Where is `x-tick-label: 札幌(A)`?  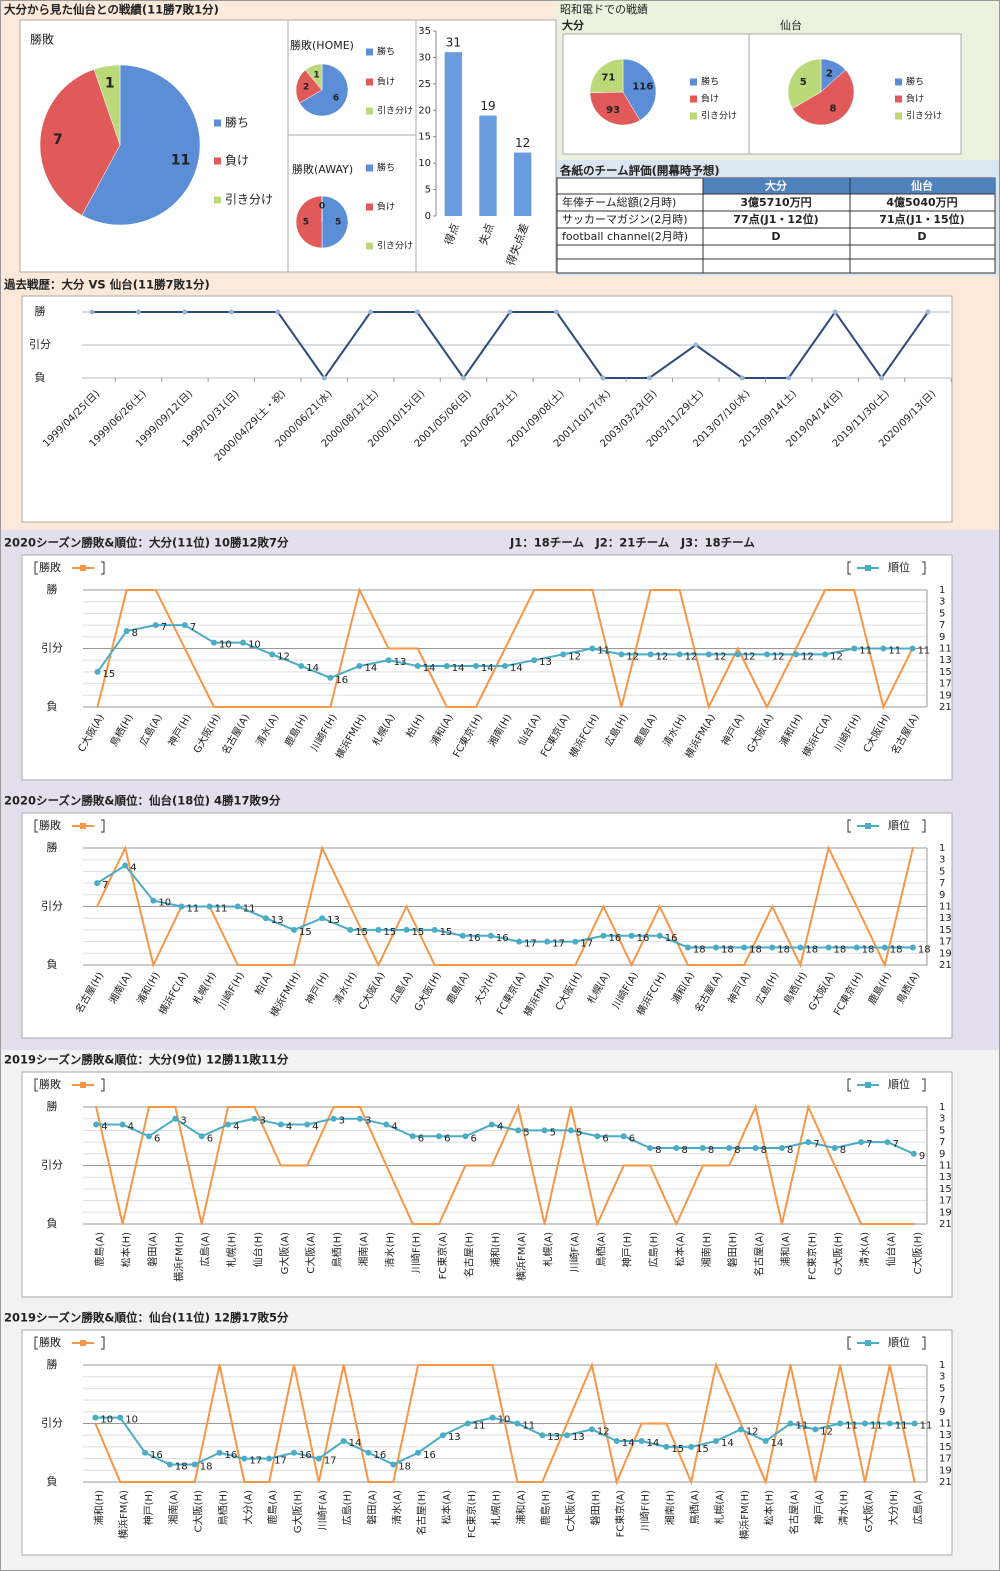
x-tick-label: 札幌(A) is located at coordinates (719, 1507).